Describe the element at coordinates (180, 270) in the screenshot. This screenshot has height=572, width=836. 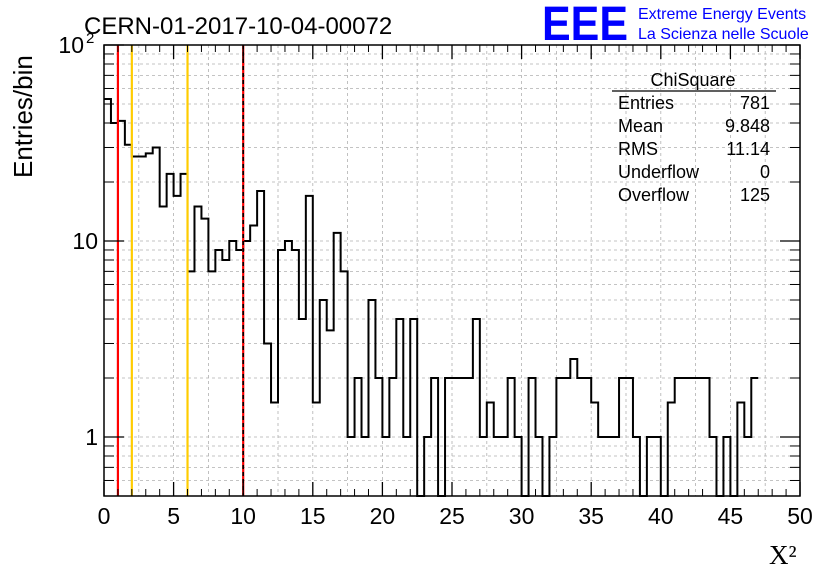
I see `threshold-lines` at that location.